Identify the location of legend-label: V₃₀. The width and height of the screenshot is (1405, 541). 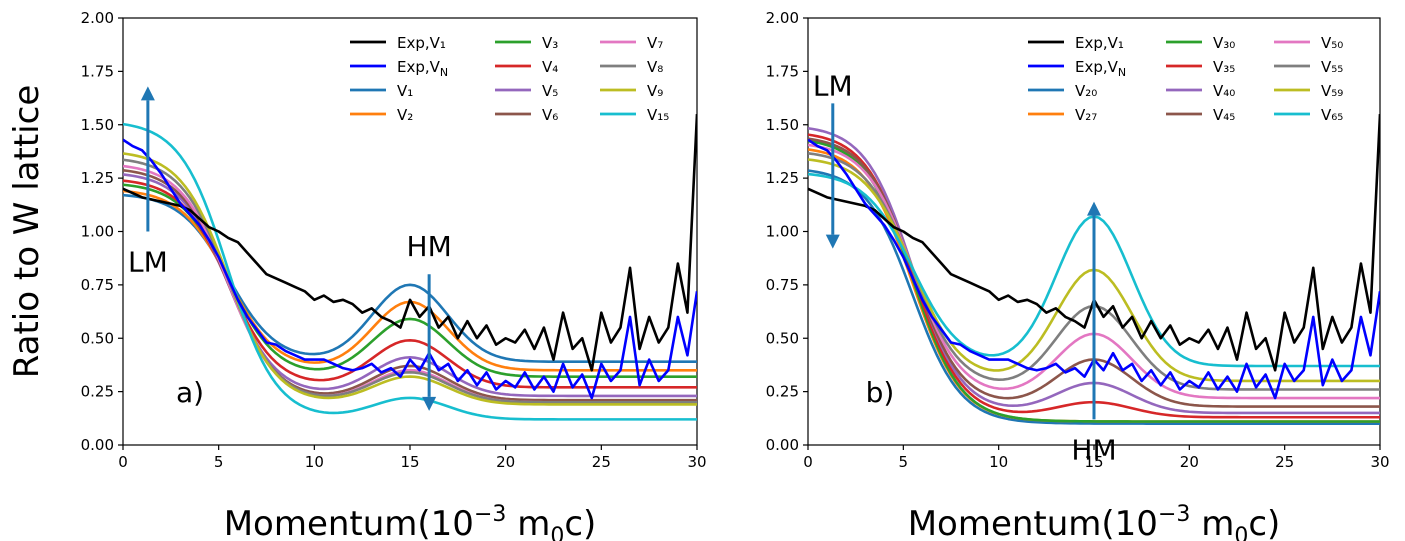
(1224, 43).